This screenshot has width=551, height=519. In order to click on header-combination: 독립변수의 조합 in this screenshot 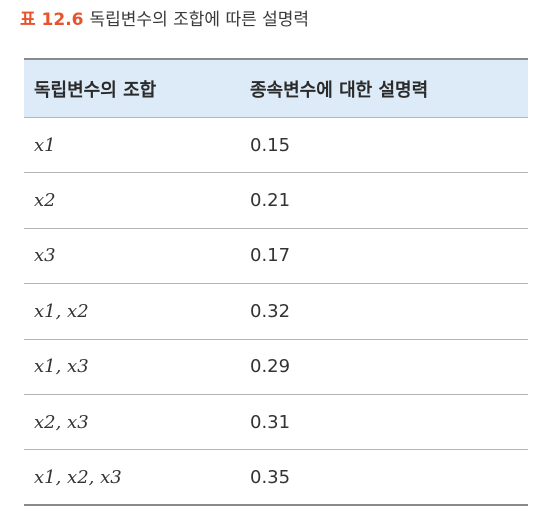, I will do `click(95, 90)`.